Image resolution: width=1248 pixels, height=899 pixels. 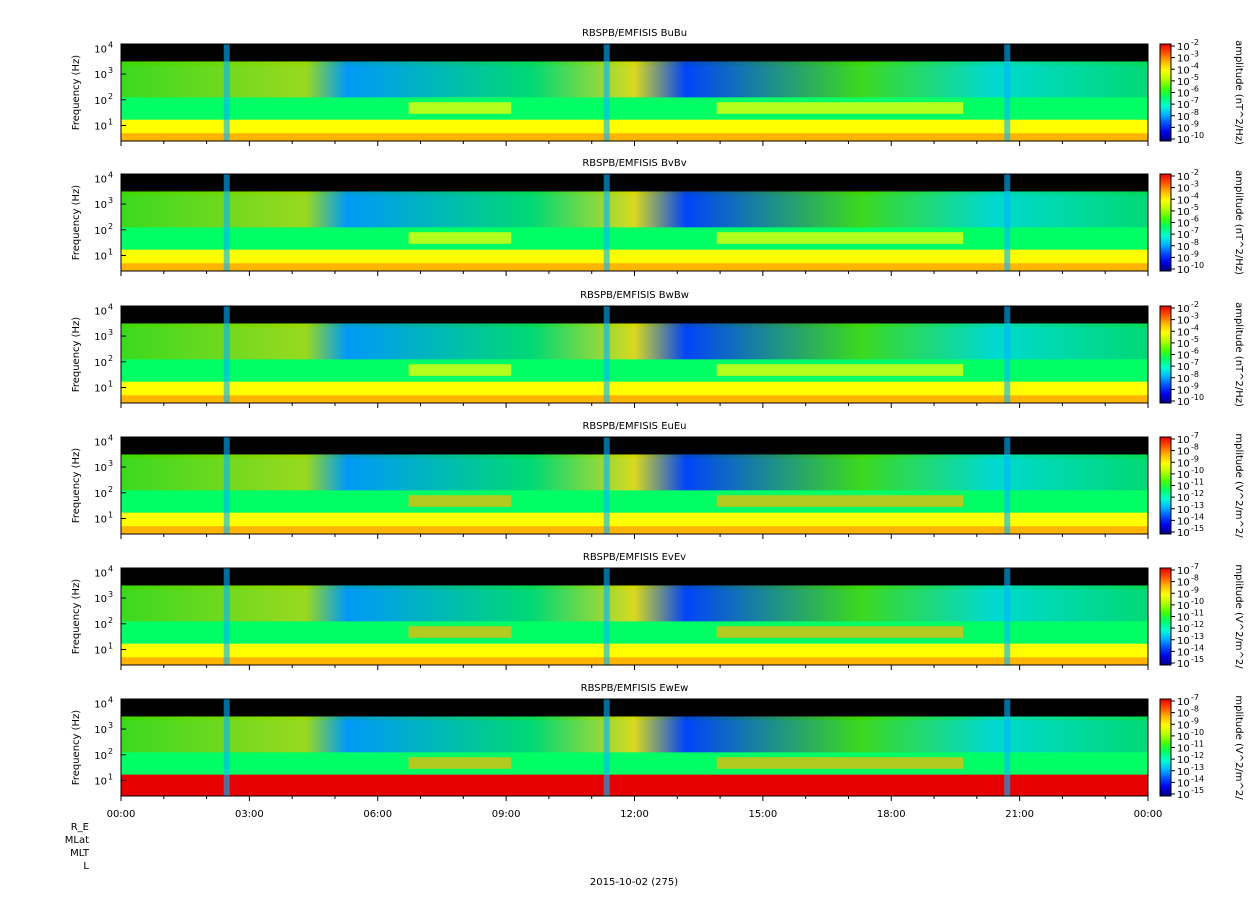 I want to click on ephemeris-label-l: L, so click(x=86, y=866).